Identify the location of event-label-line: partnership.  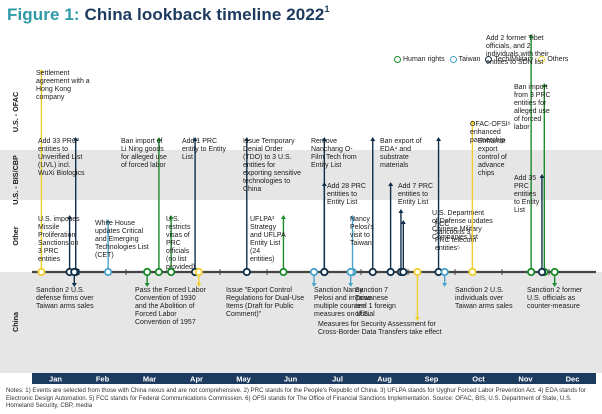
(487, 140).